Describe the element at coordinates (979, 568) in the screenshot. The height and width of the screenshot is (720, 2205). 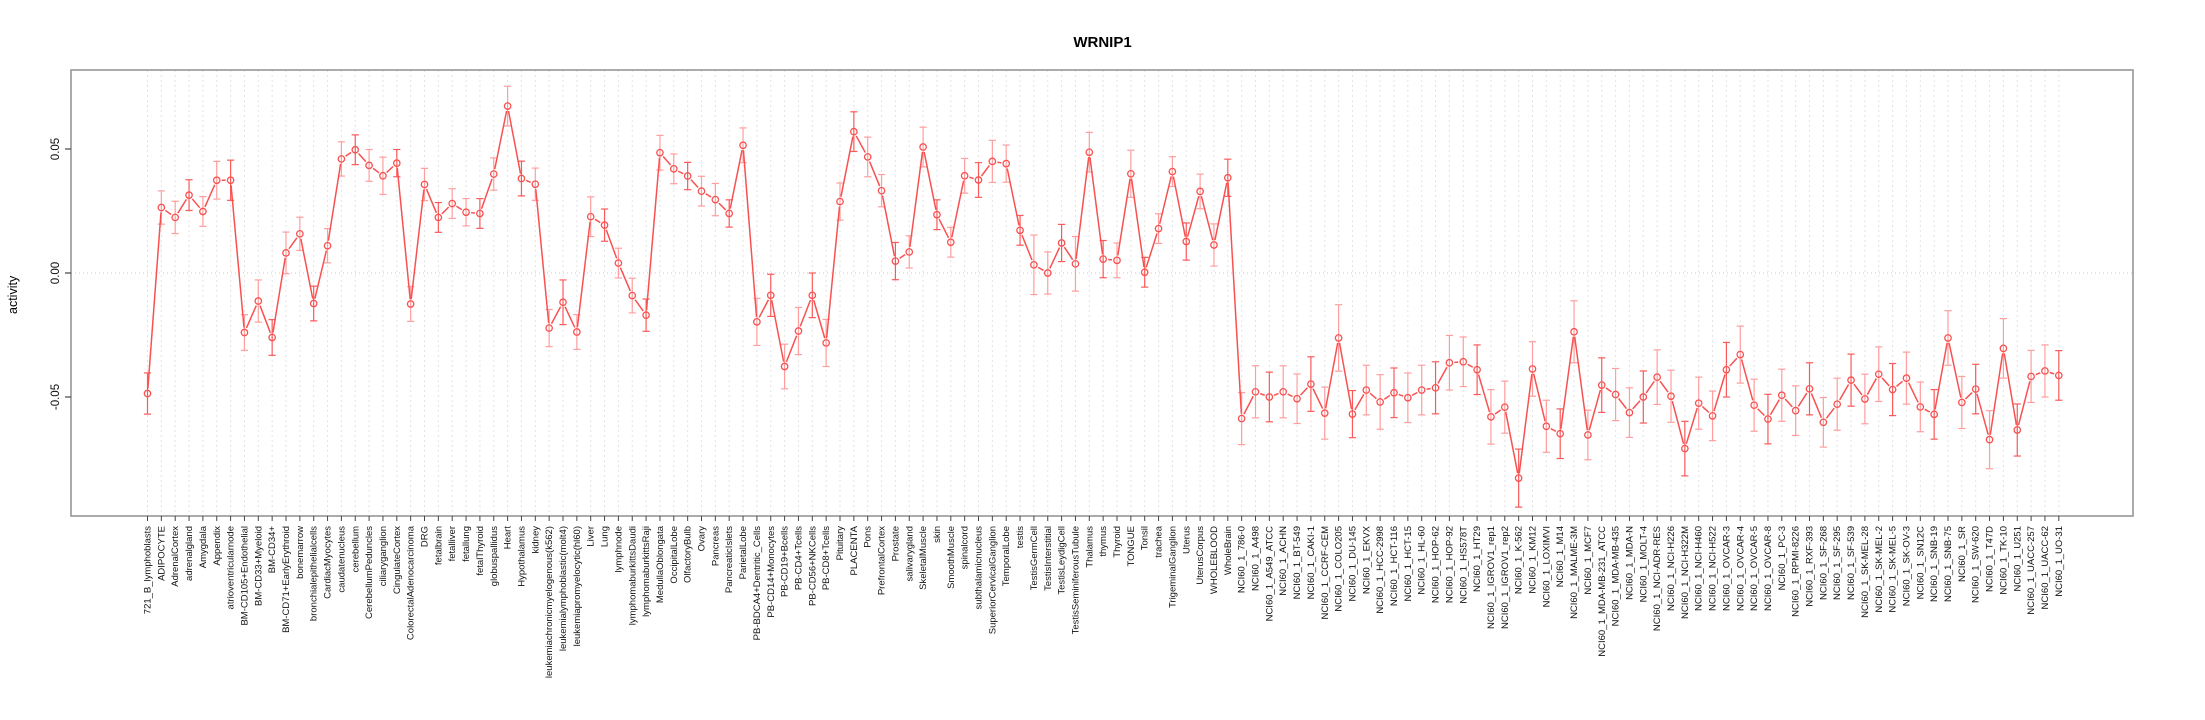
I see `x-tick-label: subthalamicnucleus` at that location.